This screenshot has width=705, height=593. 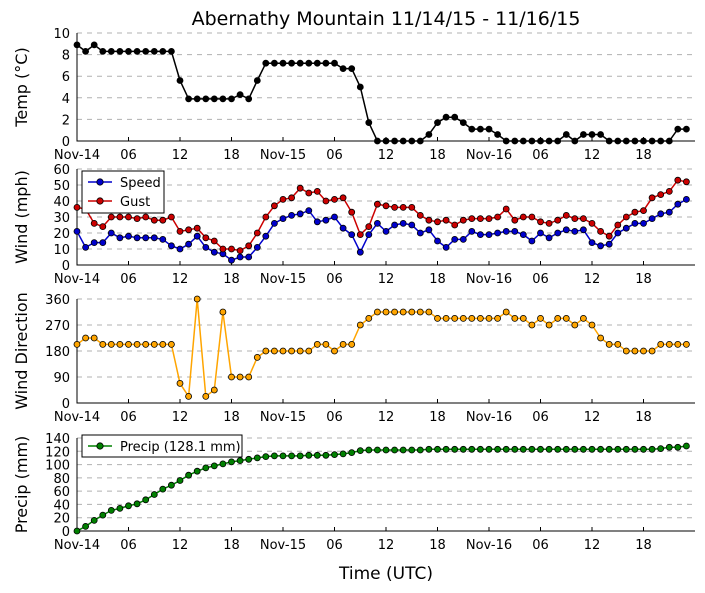 What do you see at coordinates (61, 218) in the screenshot?
I see `y-tick-label: 30` at bounding box center [61, 218].